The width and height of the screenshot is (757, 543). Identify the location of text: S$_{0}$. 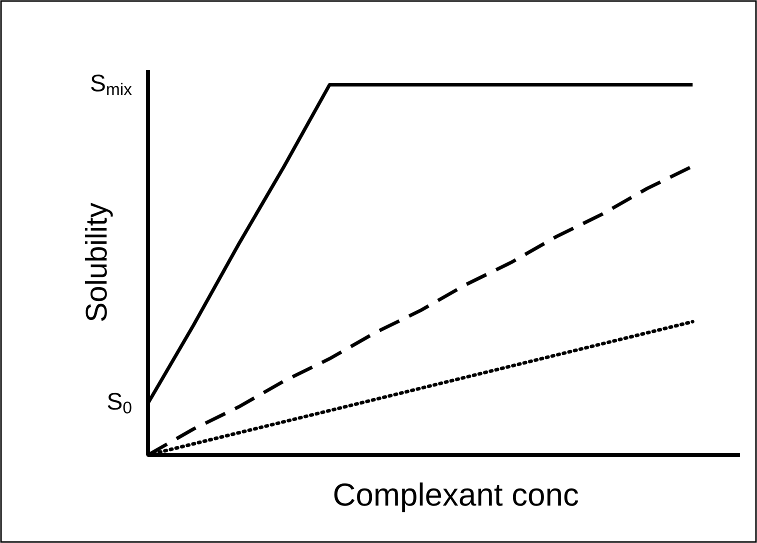
(120, 403).